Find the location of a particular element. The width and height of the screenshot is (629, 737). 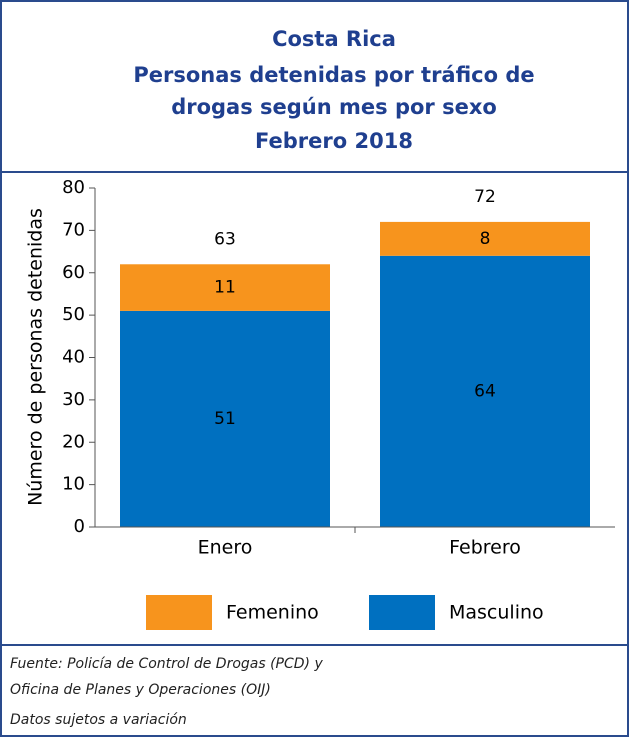

value-label: 8 is located at coordinates (485, 239).